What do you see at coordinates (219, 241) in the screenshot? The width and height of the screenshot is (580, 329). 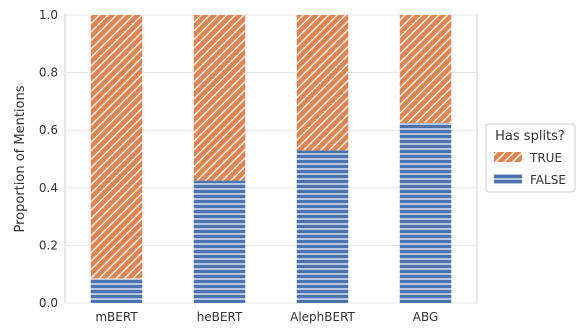 I see `bar-false-hebert` at bounding box center [219, 241].